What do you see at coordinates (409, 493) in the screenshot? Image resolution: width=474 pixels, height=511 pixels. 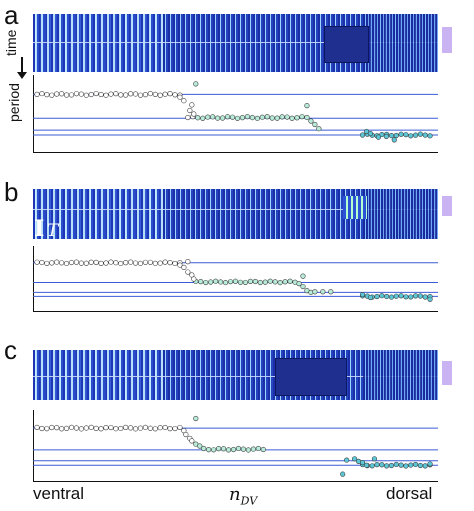 I see `dorsal-label: dorsal` at bounding box center [409, 493].